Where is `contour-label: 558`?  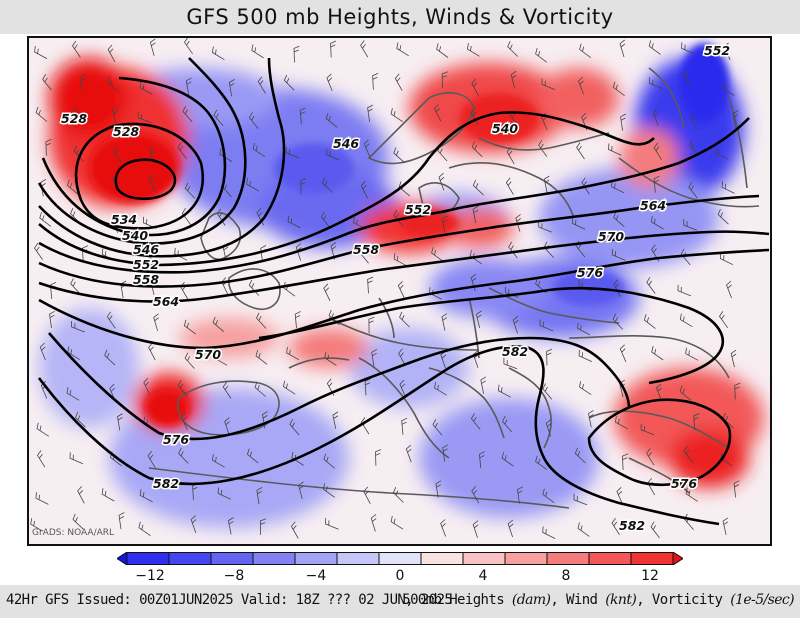
contour-label: 558 is located at coordinates (146, 279).